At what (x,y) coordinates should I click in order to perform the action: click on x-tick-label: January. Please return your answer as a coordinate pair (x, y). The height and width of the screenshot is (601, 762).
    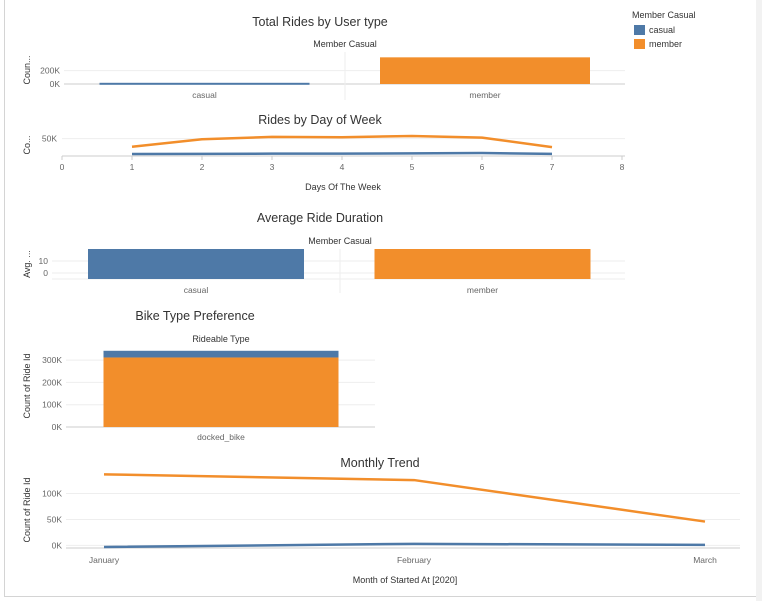
    Looking at the image, I should click on (104, 560).